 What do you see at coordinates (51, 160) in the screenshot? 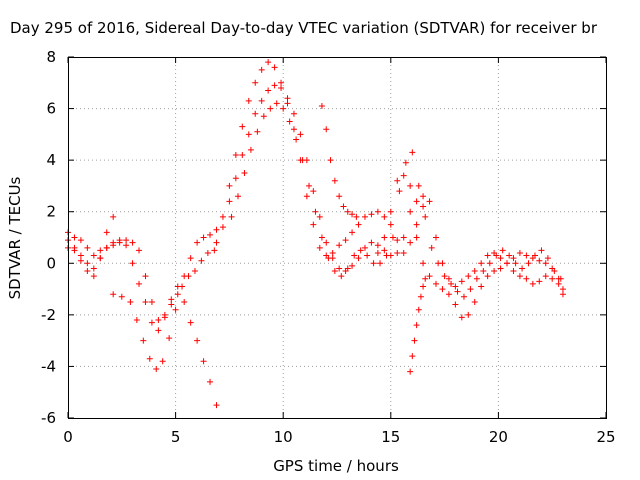
I see `y-tick-label: 4` at bounding box center [51, 160].